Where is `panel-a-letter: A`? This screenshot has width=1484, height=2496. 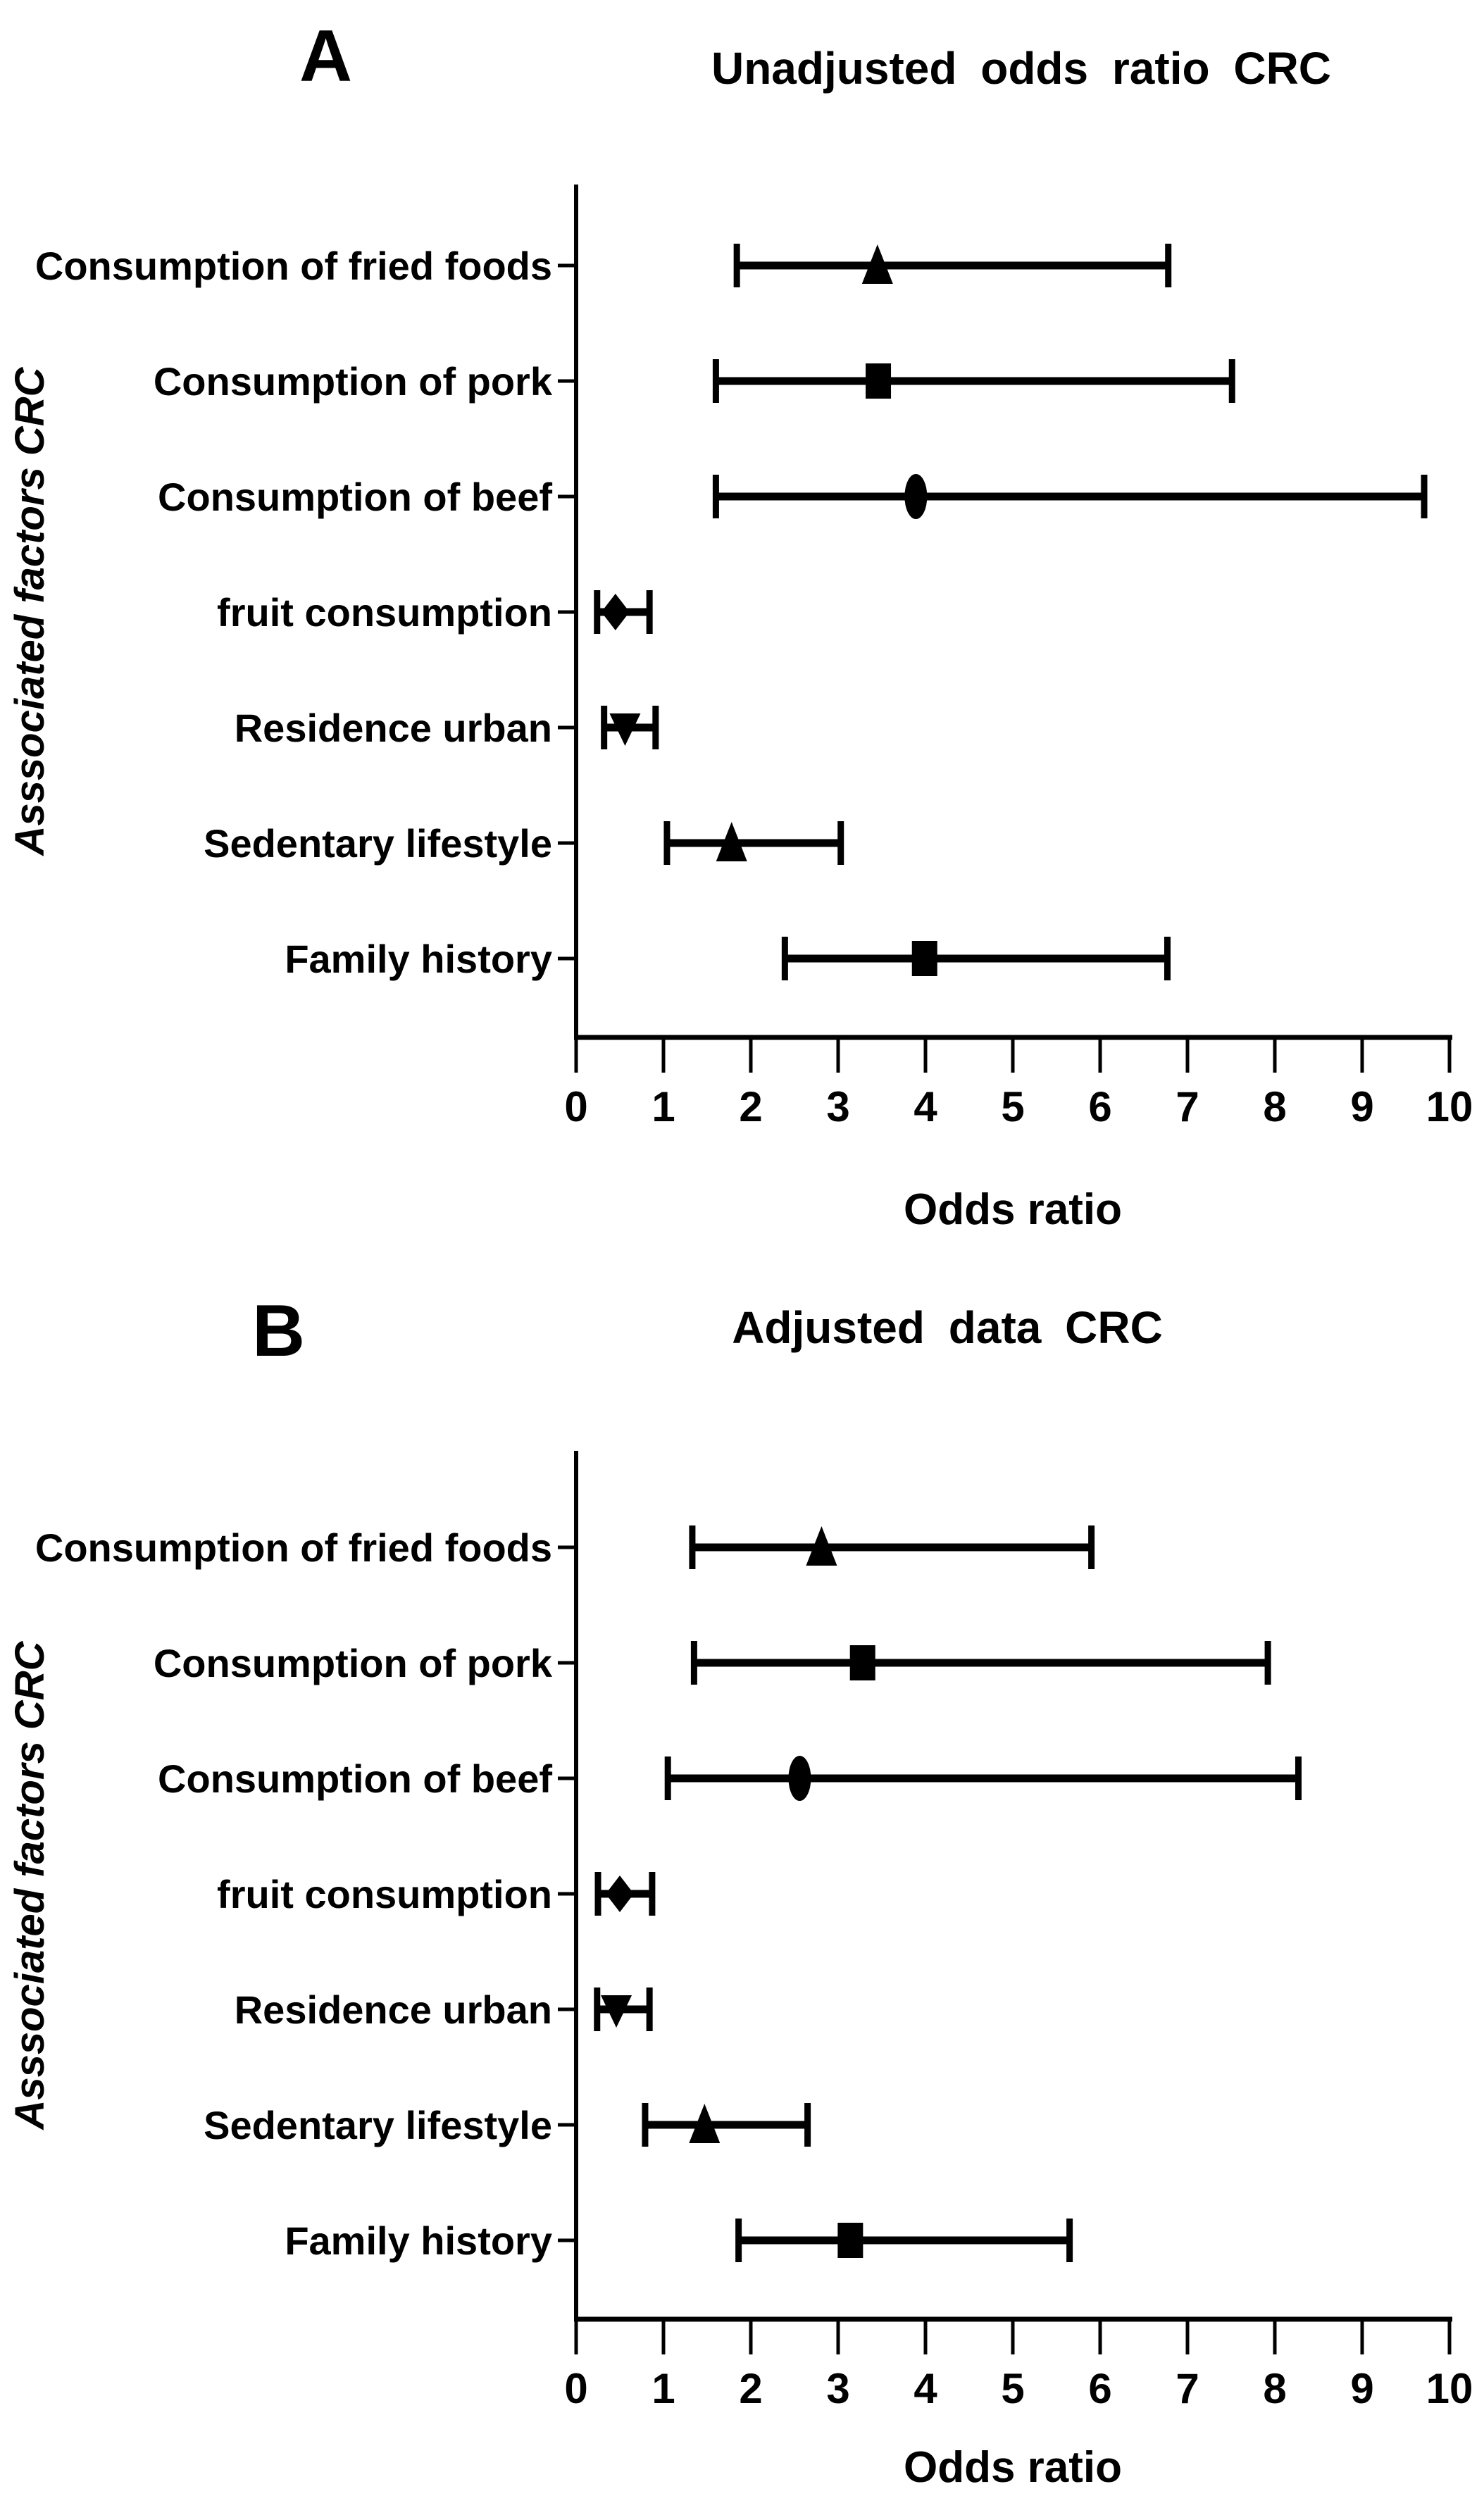 panel-a-letter: A is located at coordinates (326, 56).